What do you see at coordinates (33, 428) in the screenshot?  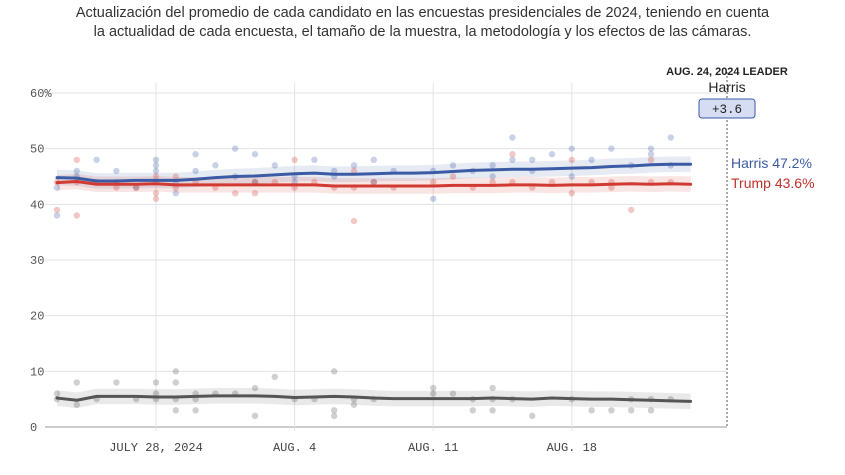 I see `y-tick-label: 0` at bounding box center [33, 428].